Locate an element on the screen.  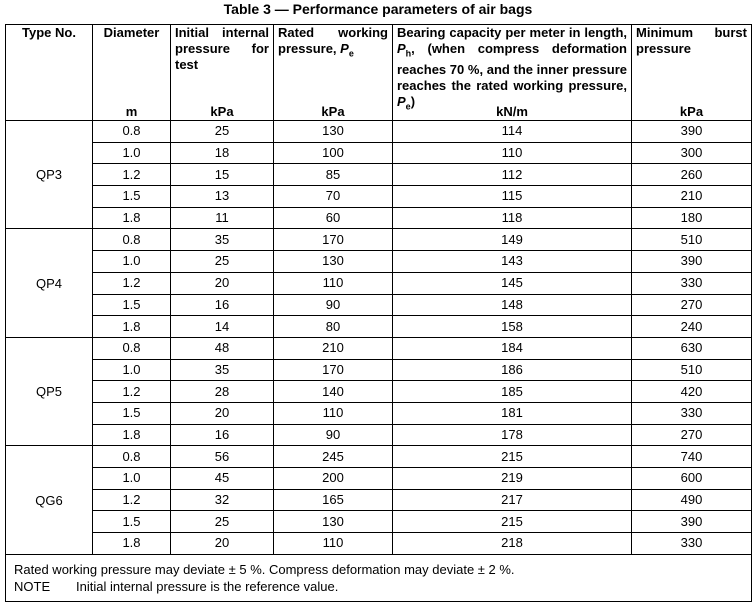
value-cell: 420 is located at coordinates (691, 391).